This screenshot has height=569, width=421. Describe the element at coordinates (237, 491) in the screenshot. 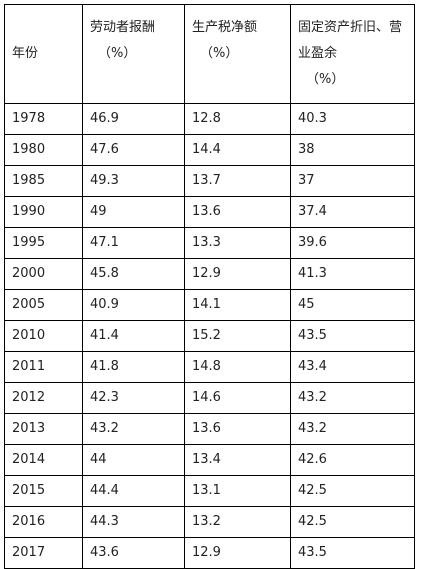

I see `cell-net-production-tax: 13.1` at that location.